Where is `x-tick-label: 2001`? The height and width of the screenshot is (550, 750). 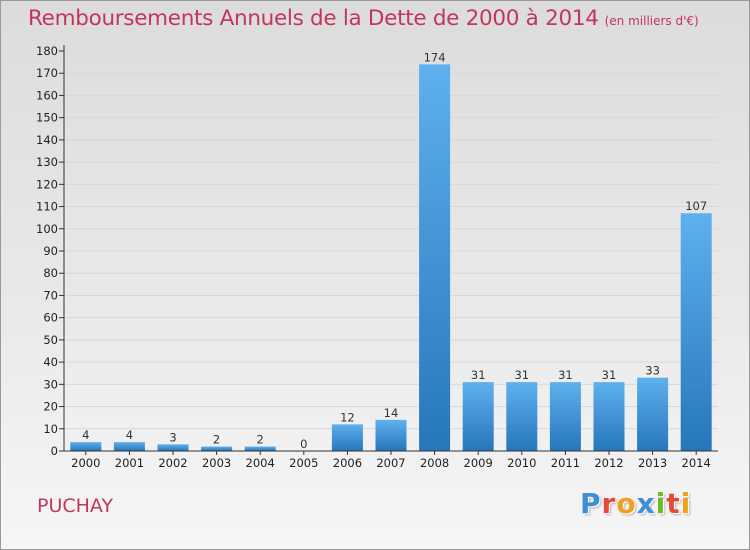
x-tick-label: 2001 is located at coordinates (129, 463).